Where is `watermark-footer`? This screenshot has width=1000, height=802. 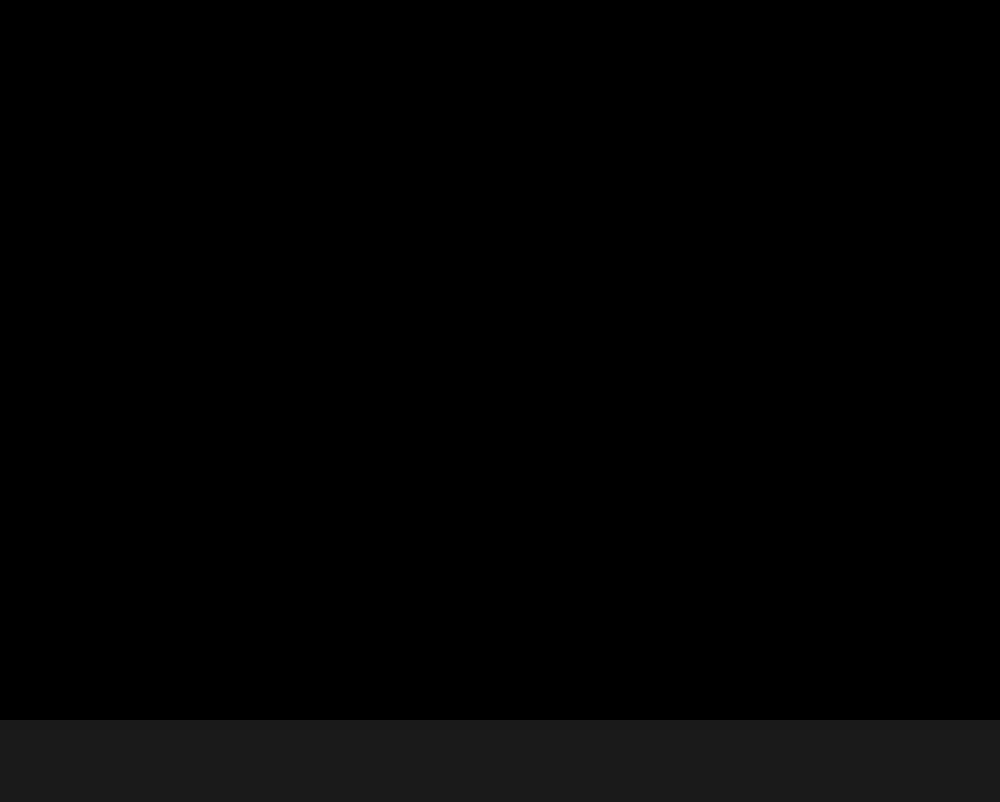
watermark-footer is located at coordinates (500, 761).